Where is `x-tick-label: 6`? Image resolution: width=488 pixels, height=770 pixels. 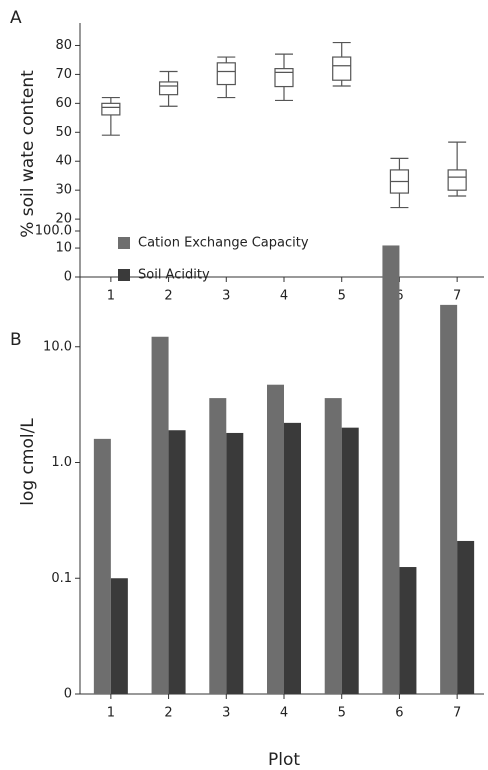 x-tick-label: 6 is located at coordinates (399, 713).